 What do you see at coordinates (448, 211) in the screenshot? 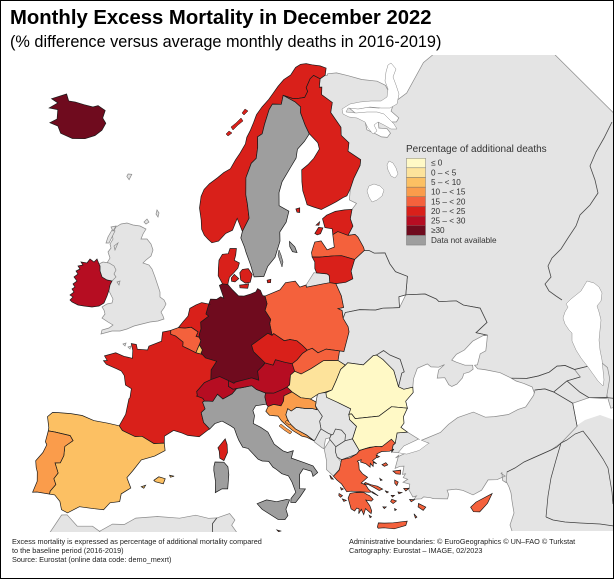
I see `svg-text: 20 – < 25` at bounding box center [448, 211].